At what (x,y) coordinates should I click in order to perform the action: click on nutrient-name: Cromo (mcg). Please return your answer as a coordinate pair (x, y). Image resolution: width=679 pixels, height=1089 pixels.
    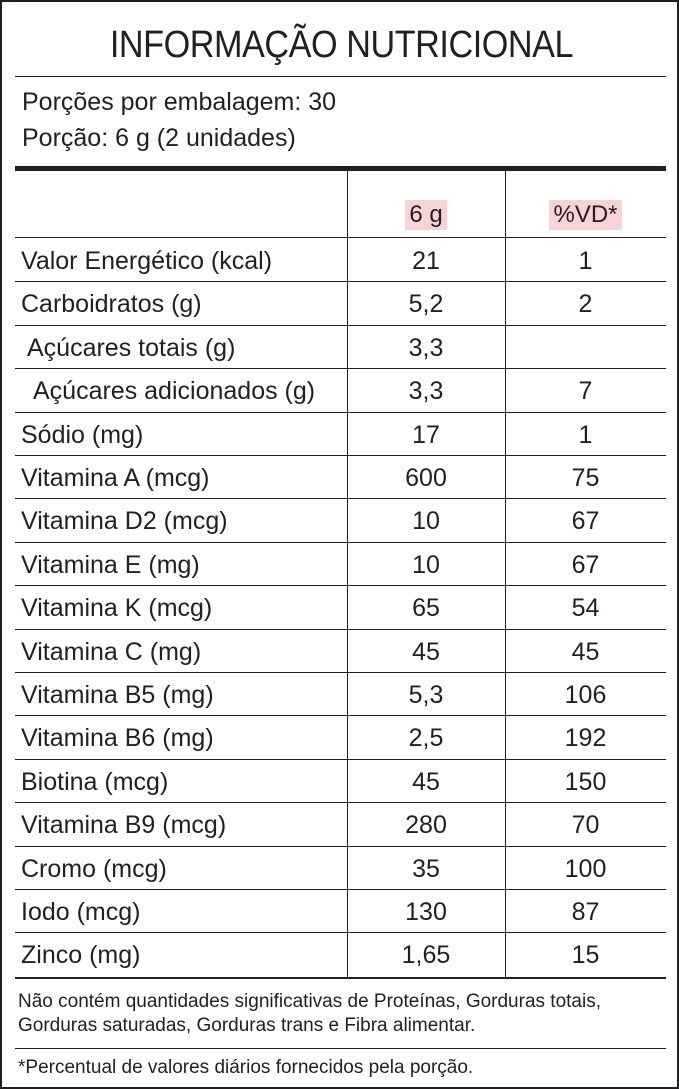
    Looking at the image, I should click on (94, 868).